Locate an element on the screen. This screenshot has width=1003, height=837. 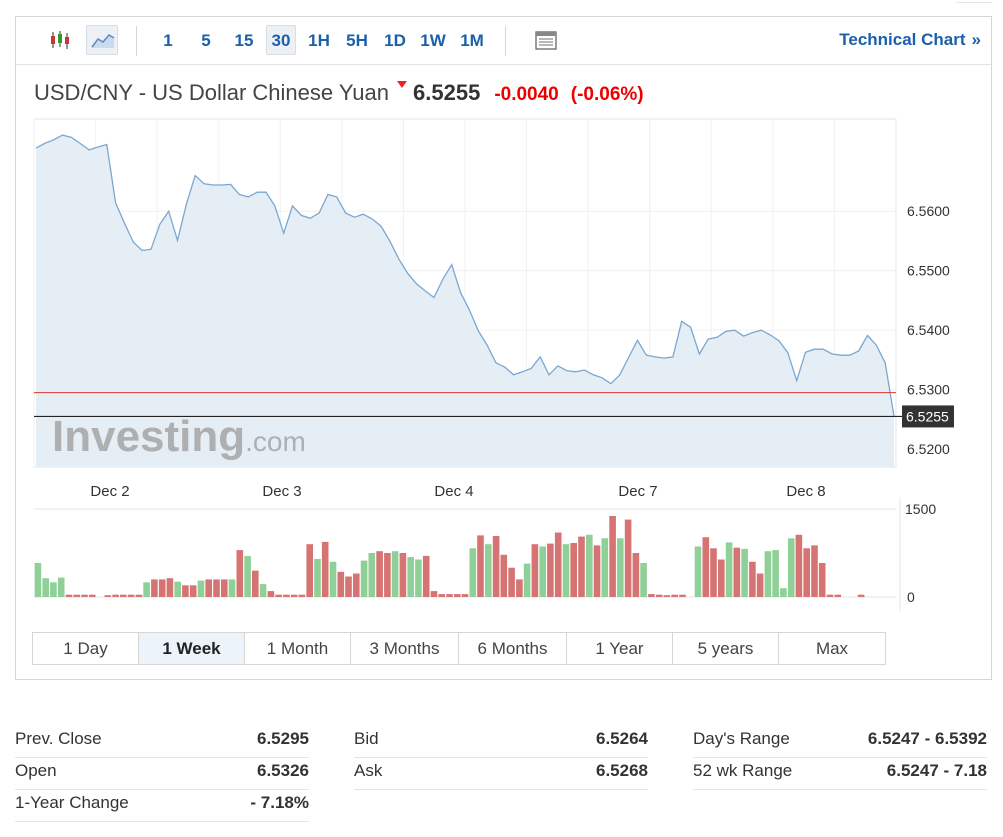
table-icon is located at coordinates (546, 40).